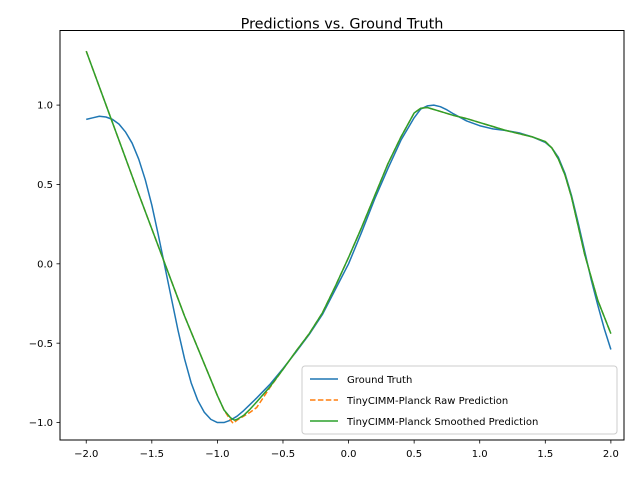 The height and width of the screenshot is (484, 640). What do you see at coordinates (545, 454) in the screenshot?
I see `x-tick-label: 1.5` at bounding box center [545, 454].